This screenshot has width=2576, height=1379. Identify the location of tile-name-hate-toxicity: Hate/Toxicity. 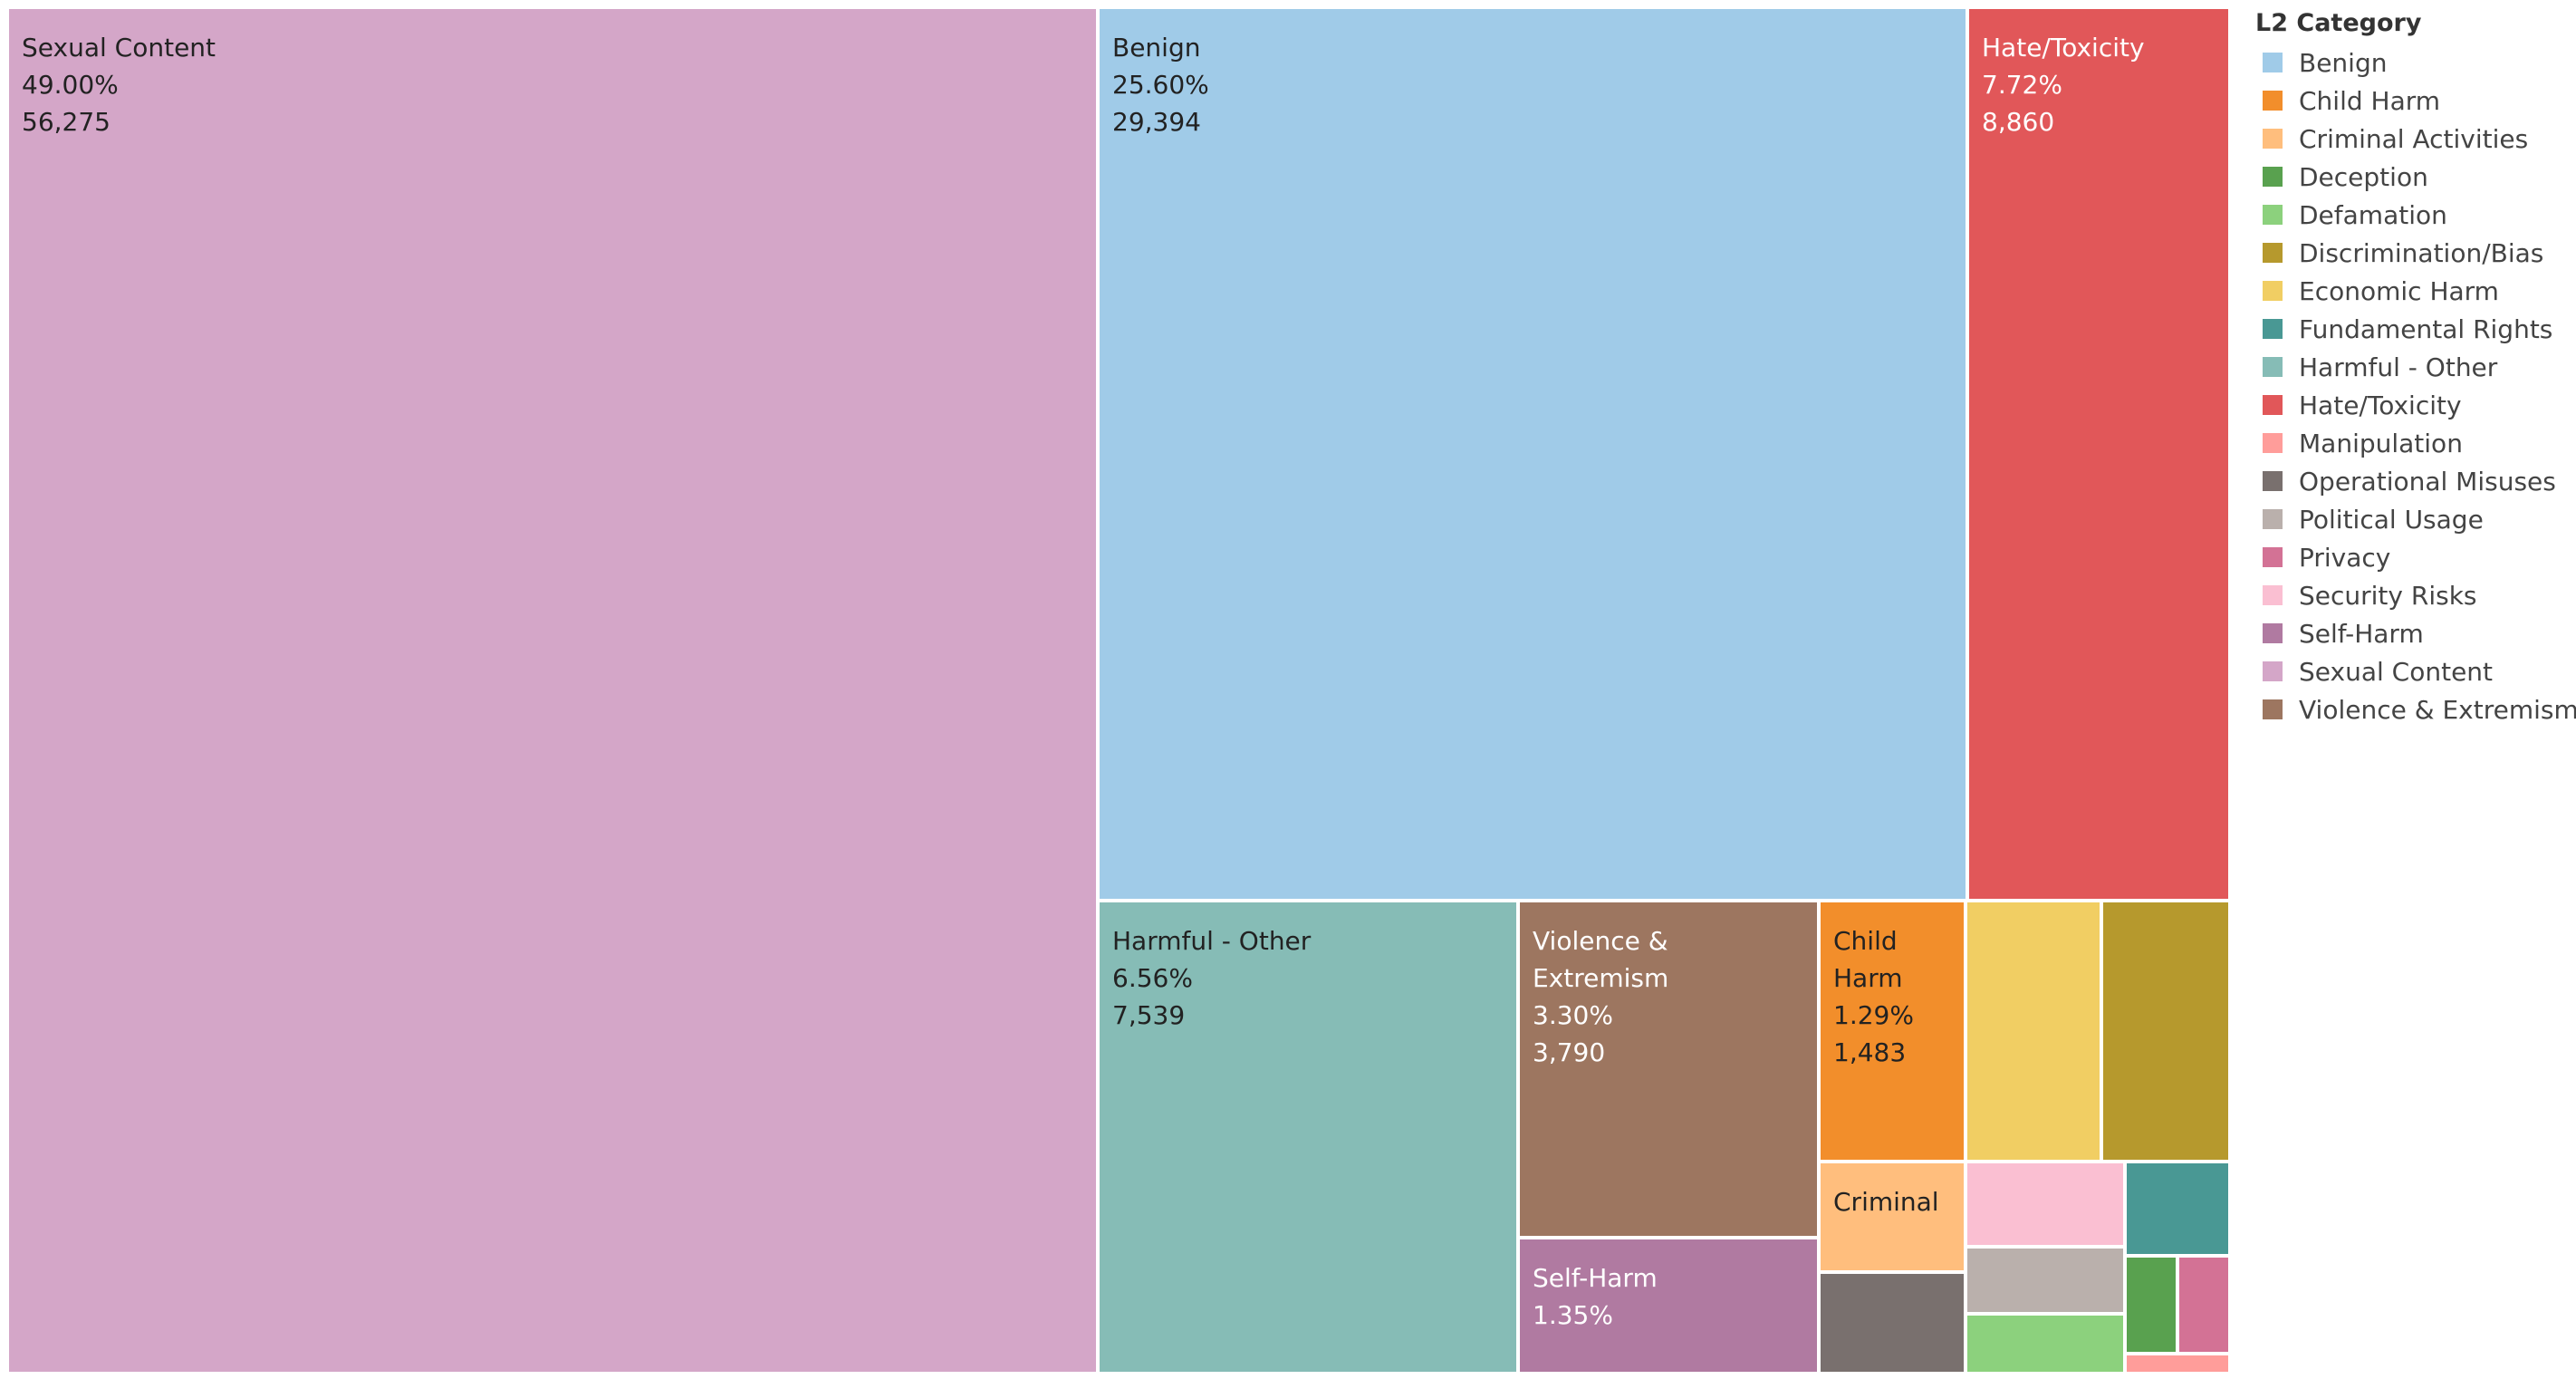
(2063, 48).